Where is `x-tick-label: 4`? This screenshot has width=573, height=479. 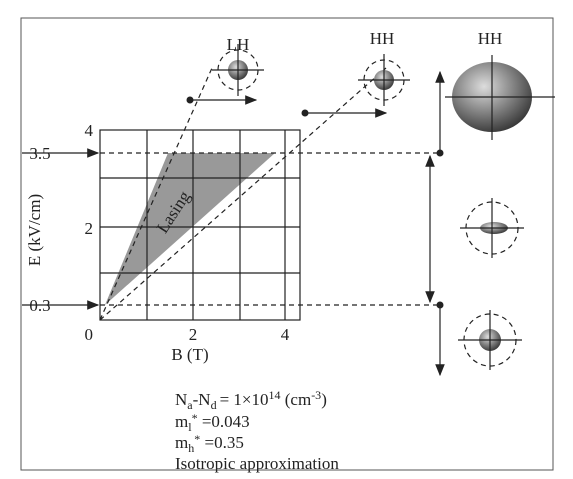
x-tick-label: 4 is located at coordinates (285, 334).